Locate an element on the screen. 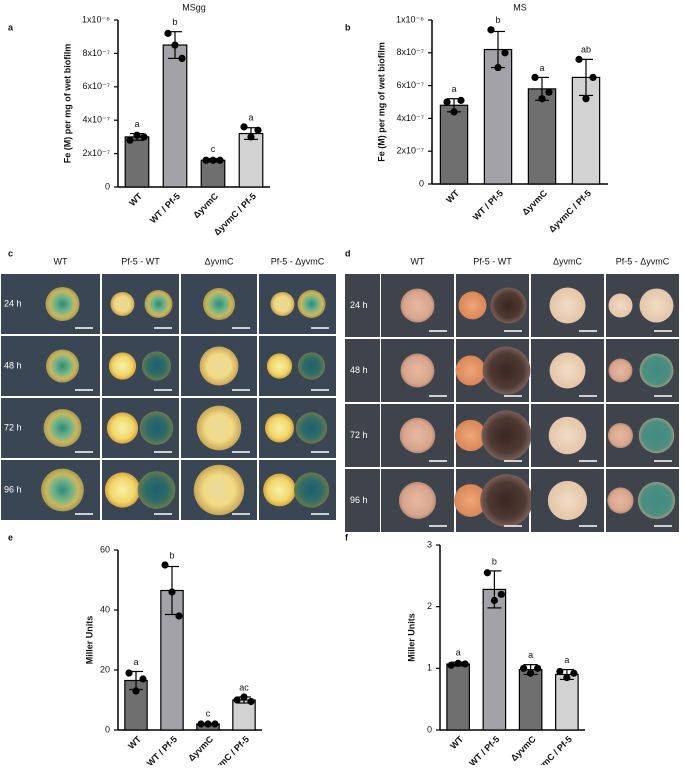 The height and width of the screenshot is (770, 685). y-tick-label: 2x10⁻⁷ is located at coordinates (410, 151).